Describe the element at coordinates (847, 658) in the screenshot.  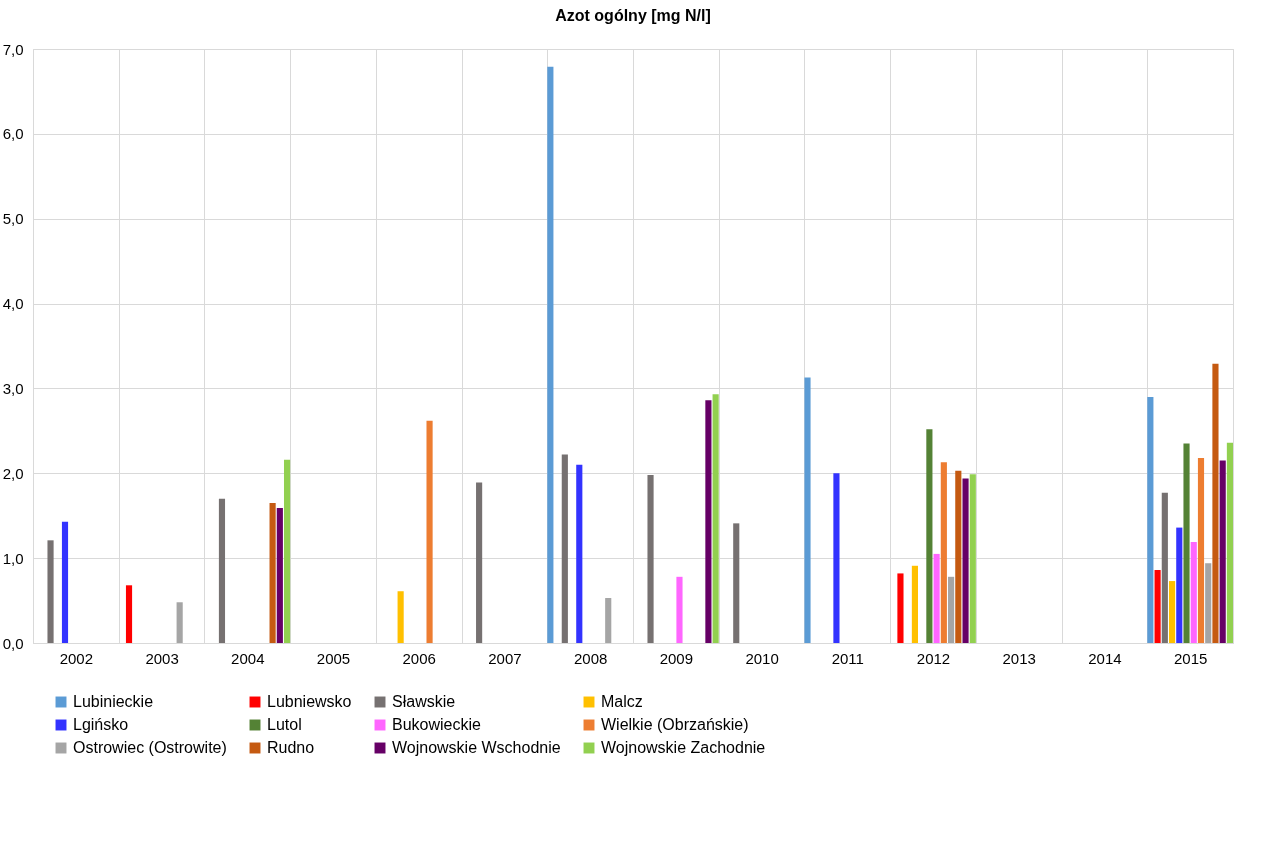
I see `x-tick-label: 2011` at that location.